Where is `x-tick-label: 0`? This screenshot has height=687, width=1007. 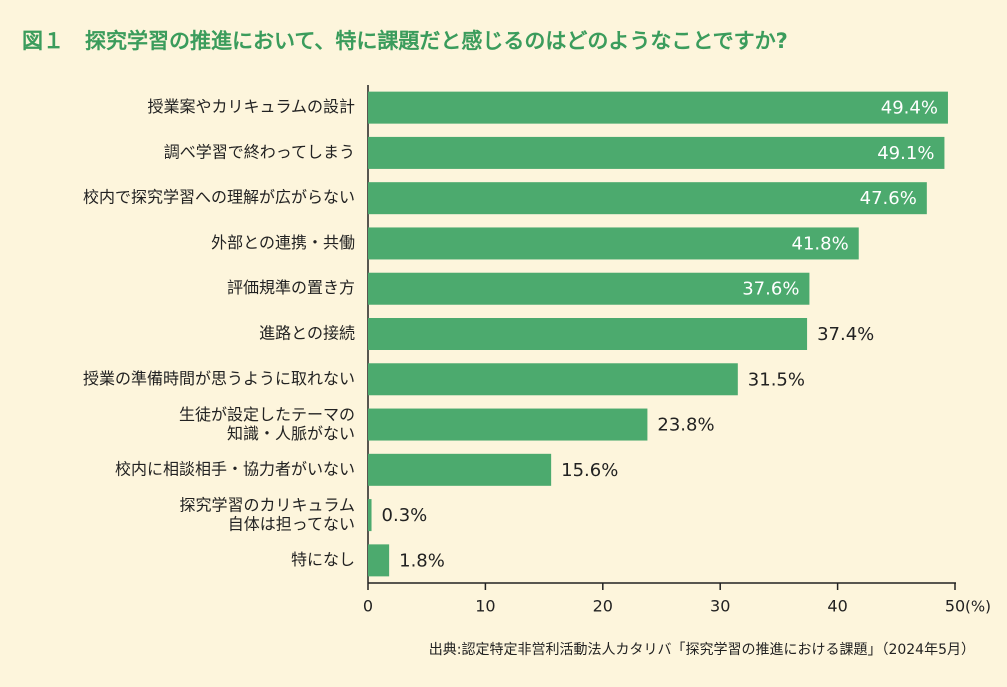
x-tick-label: 0 is located at coordinates (368, 606).